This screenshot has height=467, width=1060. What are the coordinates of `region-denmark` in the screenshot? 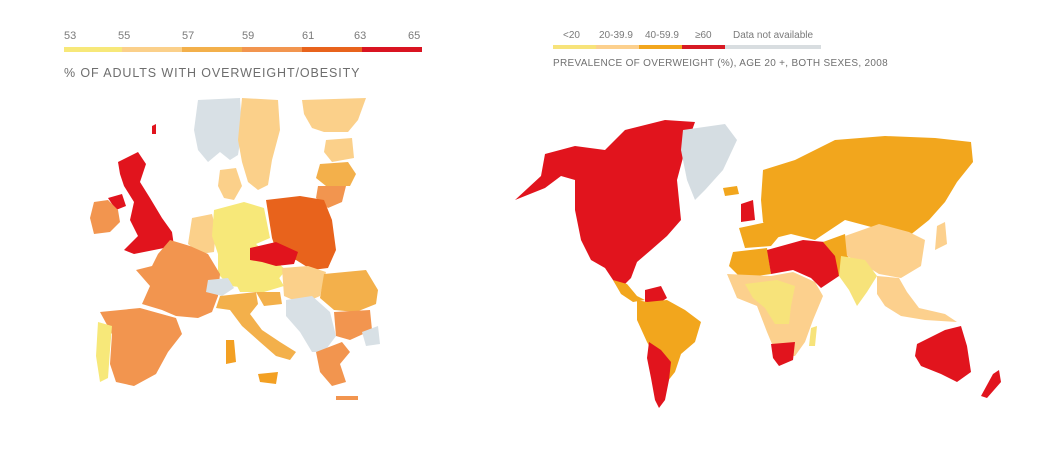 It's located at (230, 184).